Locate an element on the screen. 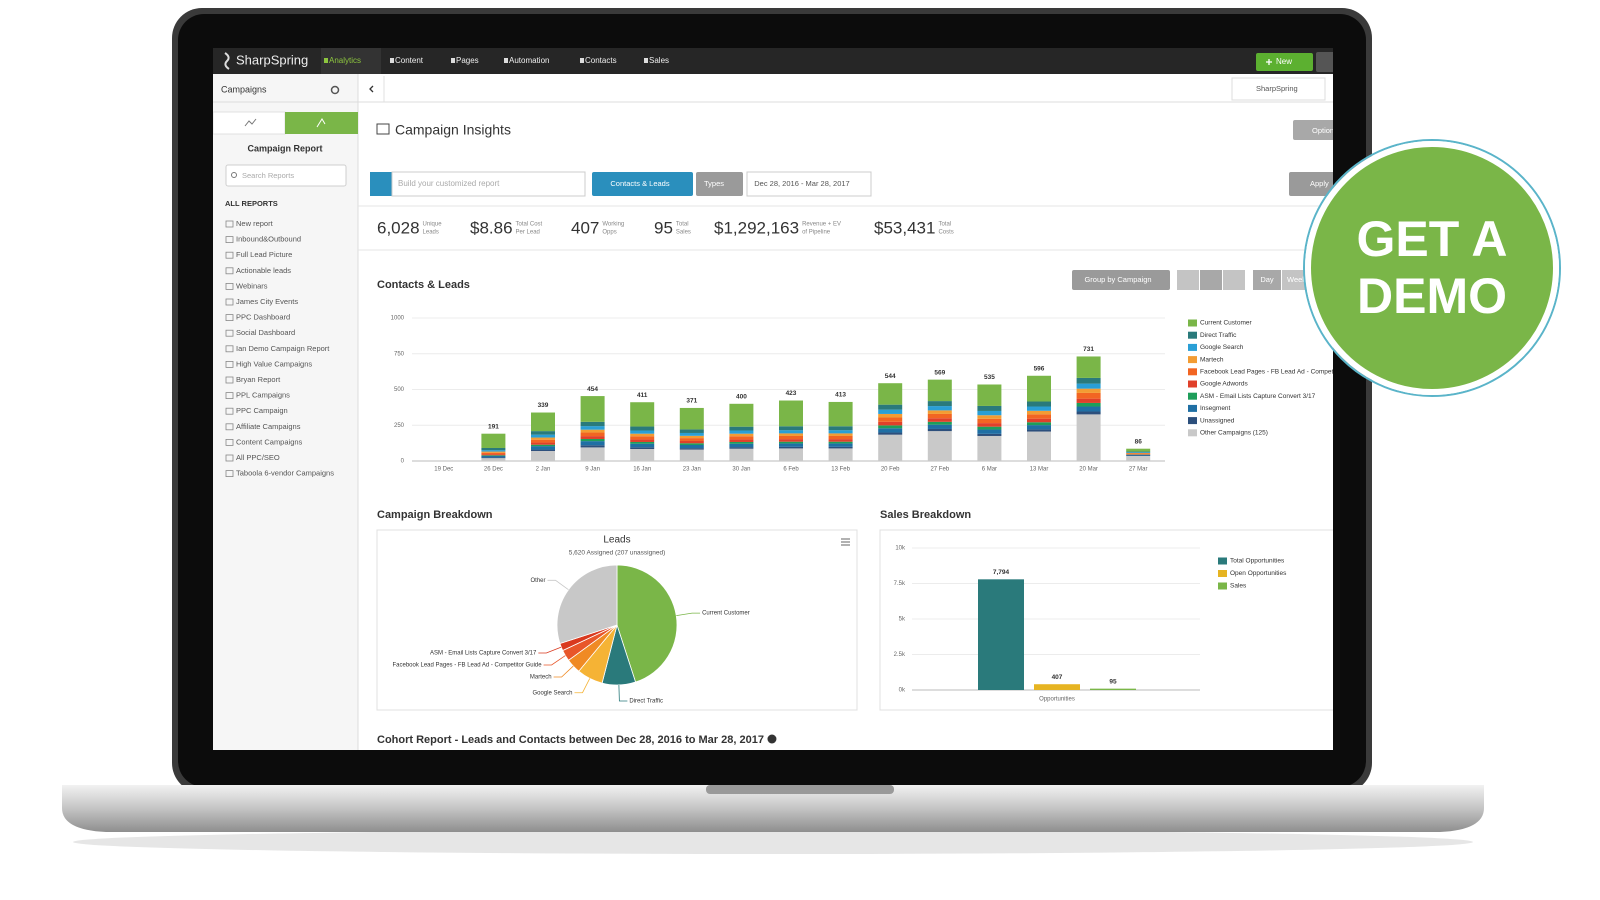 This screenshot has height=900, width=1600. type-button is located at coordinates (642, 184).